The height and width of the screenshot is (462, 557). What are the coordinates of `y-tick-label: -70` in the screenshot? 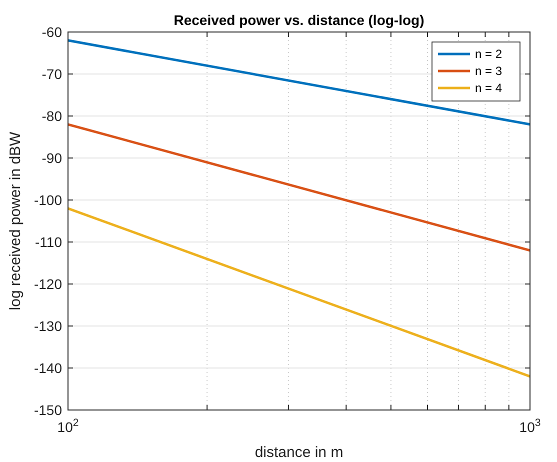 It's located at (52, 74).